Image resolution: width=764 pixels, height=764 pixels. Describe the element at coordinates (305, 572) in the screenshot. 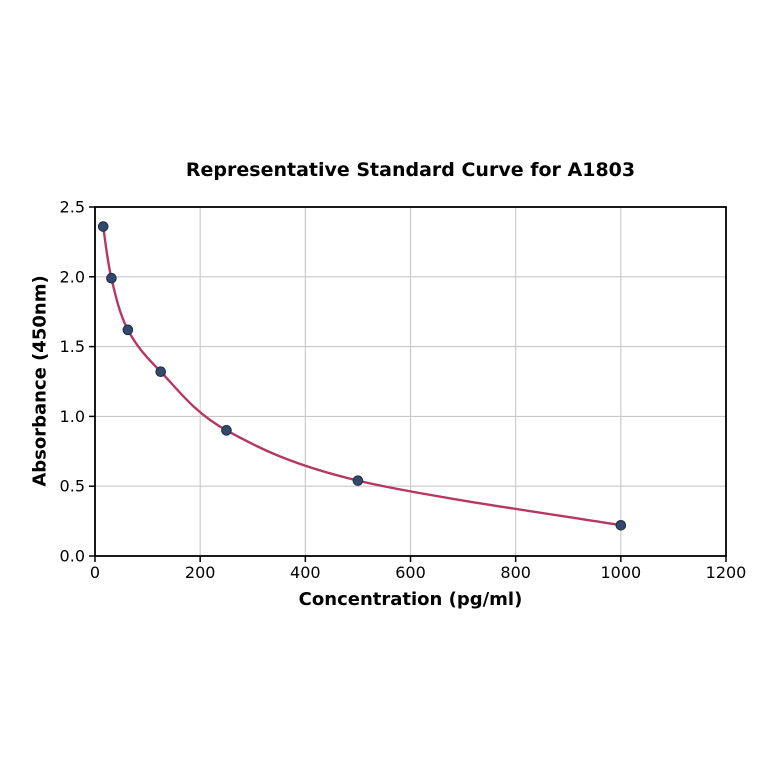

I see `x-tick-label: 400` at that location.